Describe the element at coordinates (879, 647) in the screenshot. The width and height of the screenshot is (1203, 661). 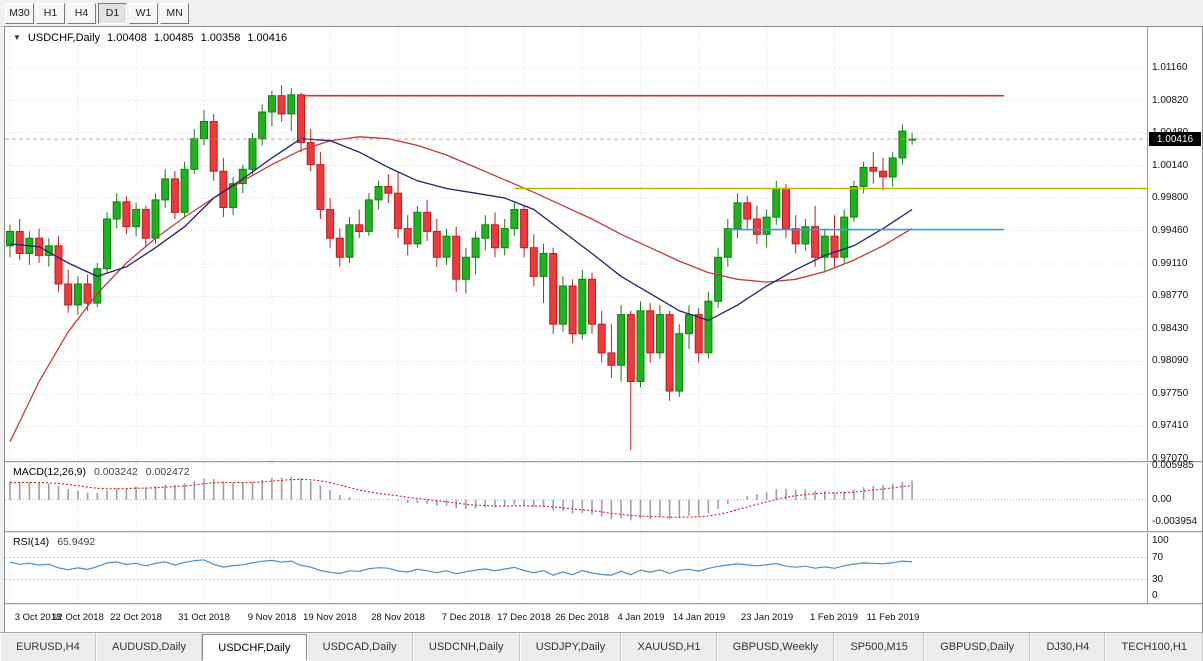
I see `chart-tab-sp500-m15: SP500,M15` at that location.